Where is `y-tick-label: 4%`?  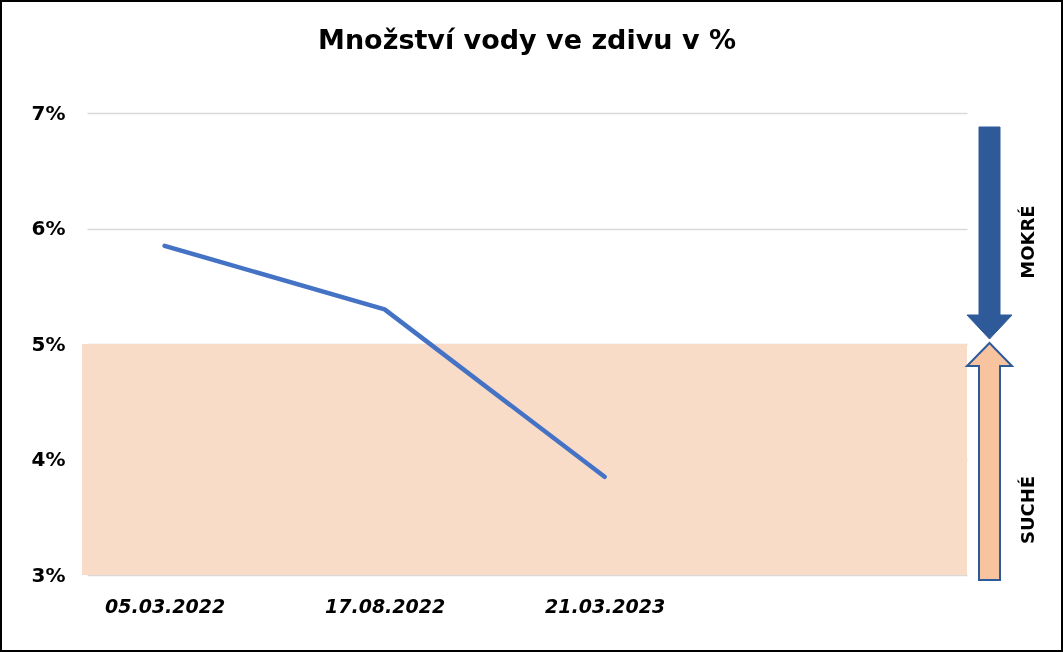 y-tick-label: 4% is located at coordinates (48, 459).